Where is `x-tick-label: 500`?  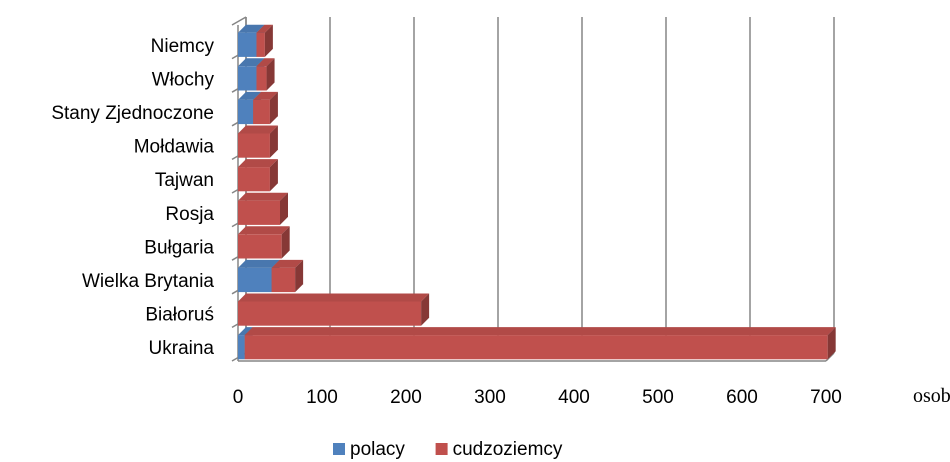
x-tick-label: 500 is located at coordinates (658, 397).